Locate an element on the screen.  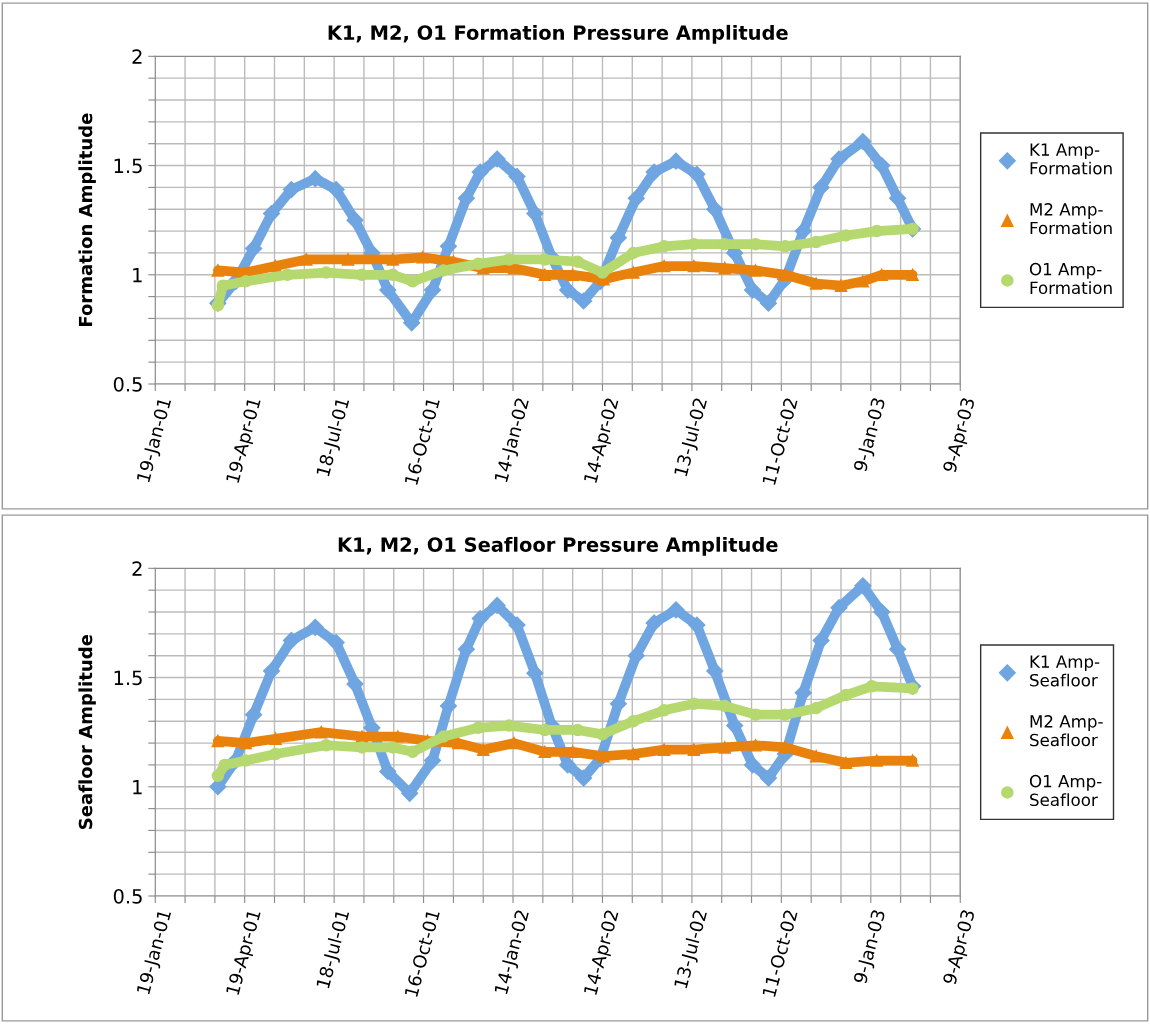
legend-label: M2 Amp-Seafloor is located at coordinates (1066, 731).